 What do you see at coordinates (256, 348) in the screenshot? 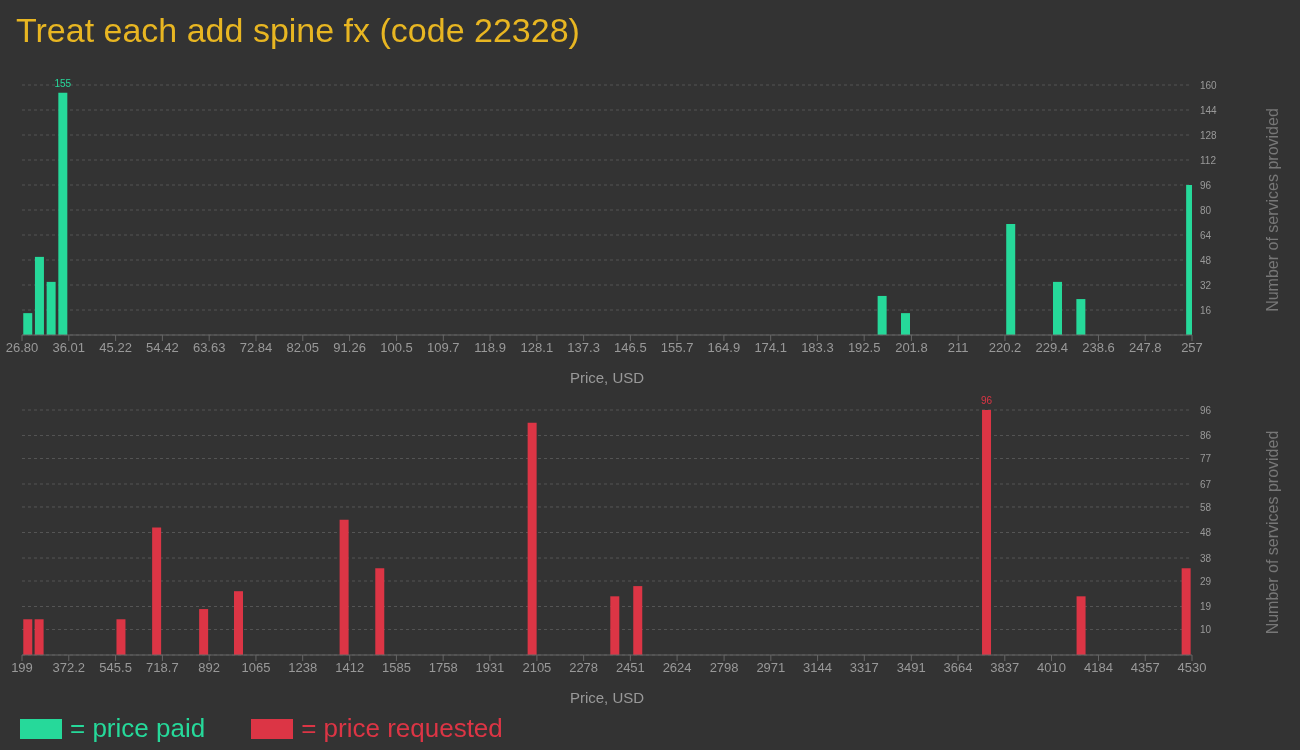
I see `x-tick-label: 72.84` at bounding box center [256, 348].